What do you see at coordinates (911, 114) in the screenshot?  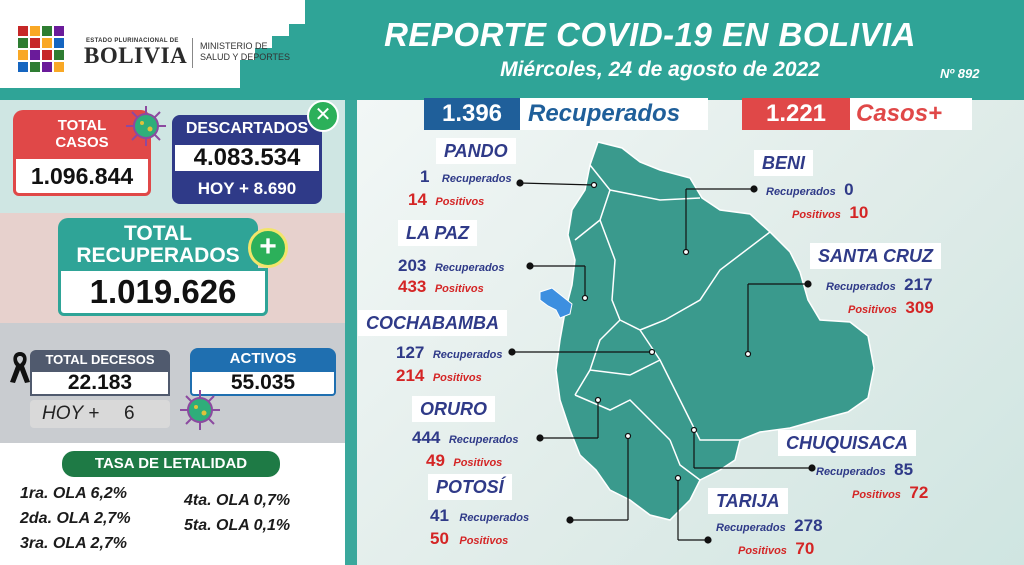 I see `daily-cases-label: Casos+` at bounding box center [911, 114].